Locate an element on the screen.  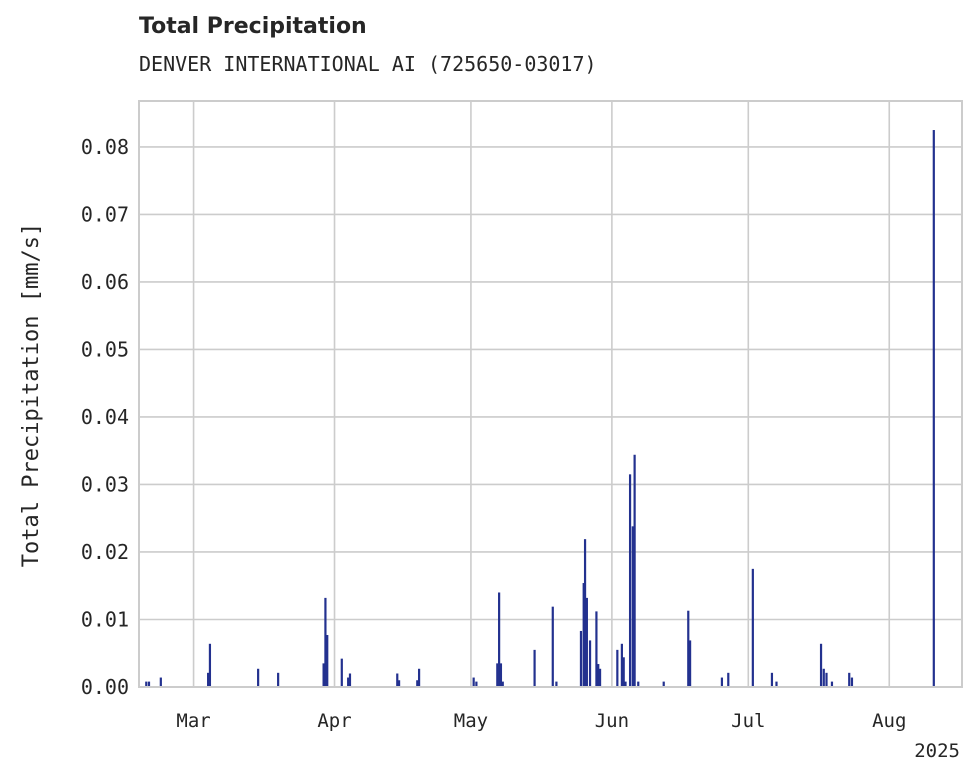
y-tick-label: 0.02 is located at coordinates (105, 552).